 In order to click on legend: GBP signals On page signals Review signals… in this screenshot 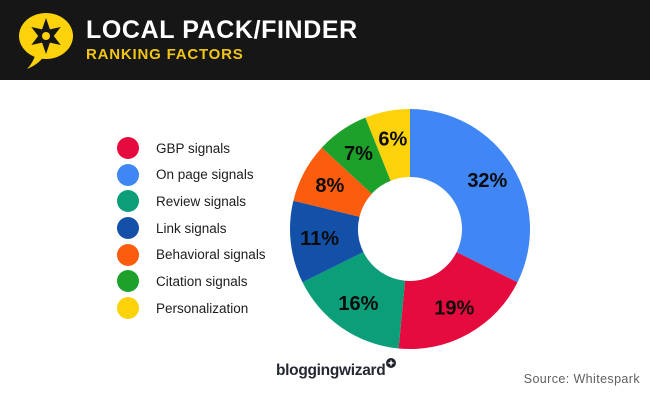, I will do `click(191, 230)`.